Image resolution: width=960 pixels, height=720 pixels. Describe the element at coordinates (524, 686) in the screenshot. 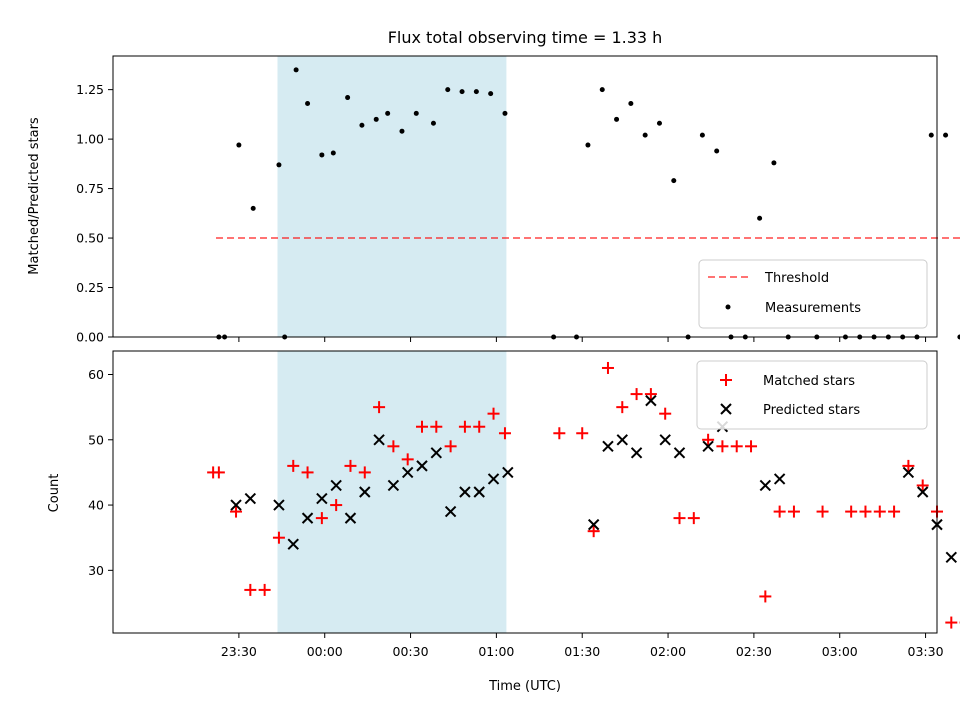

I see `x-axis-label: Time (UTC)` at that location.